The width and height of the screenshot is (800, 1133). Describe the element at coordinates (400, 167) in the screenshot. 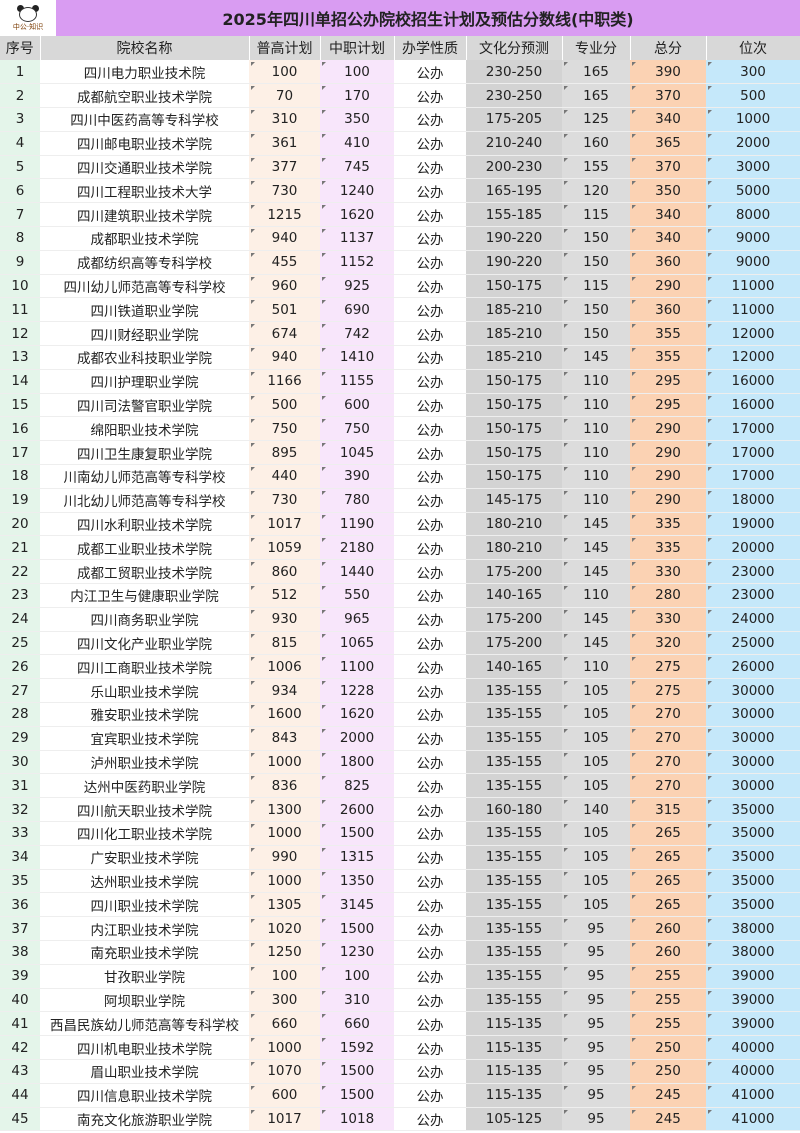

I see `table-row: 5 四川交通职业技术学院 377 745 公办 200-230 155 370 3000` at that location.